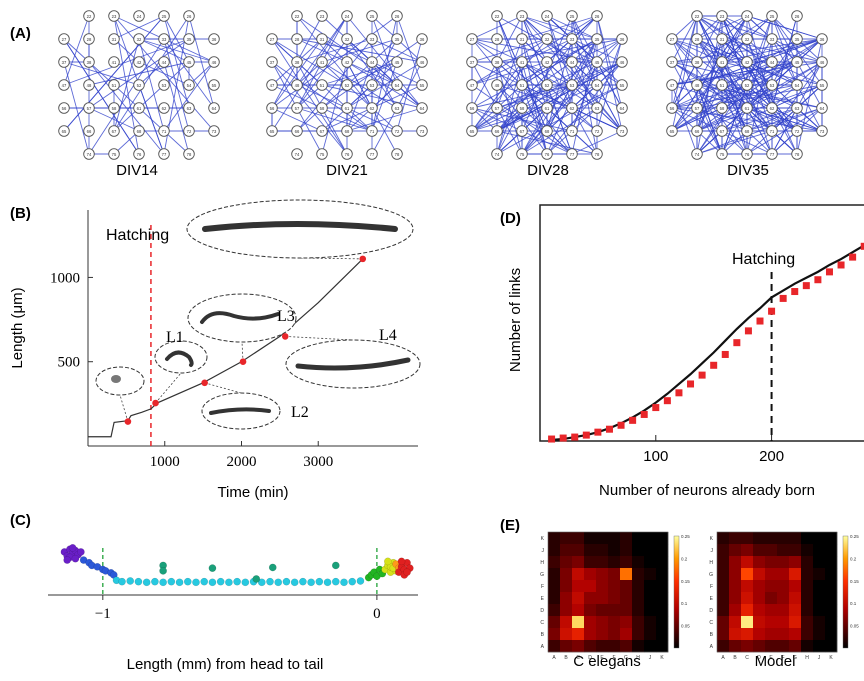 The image size is (864, 681). I want to click on panel-c-label: (C), so click(20, 520).